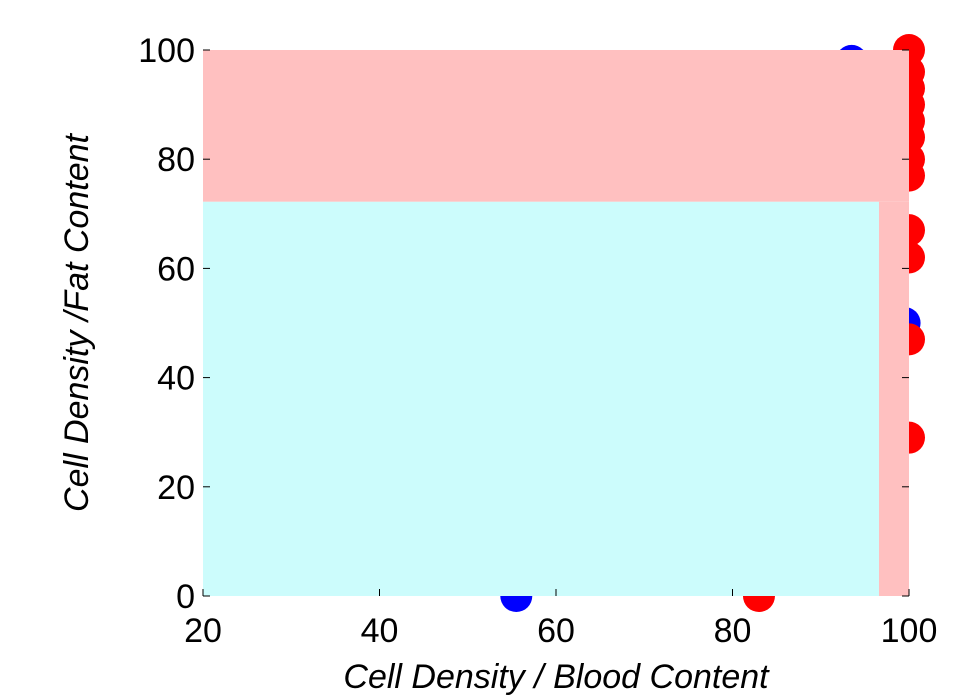  I want to click on x-tick-label: 40, so click(380, 631).